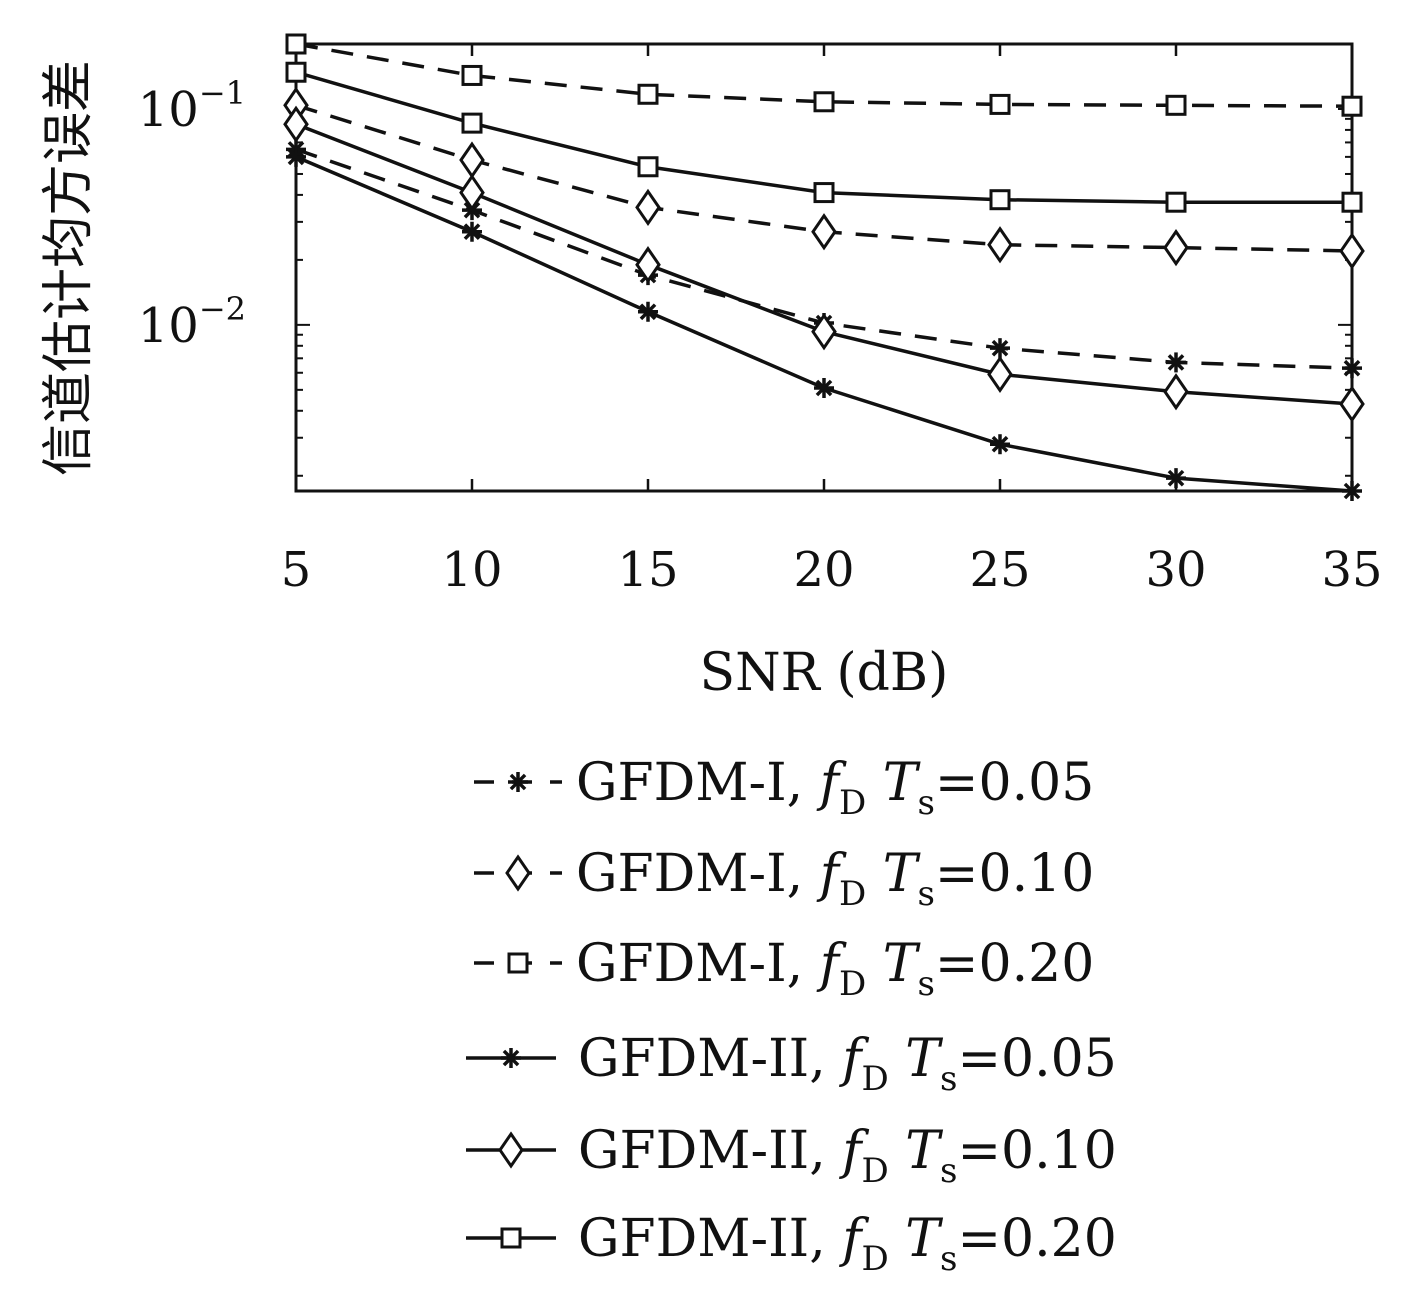 This screenshot has width=1417, height=1292. I want to click on x-axis-title: SNR (dB), so click(824, 673).